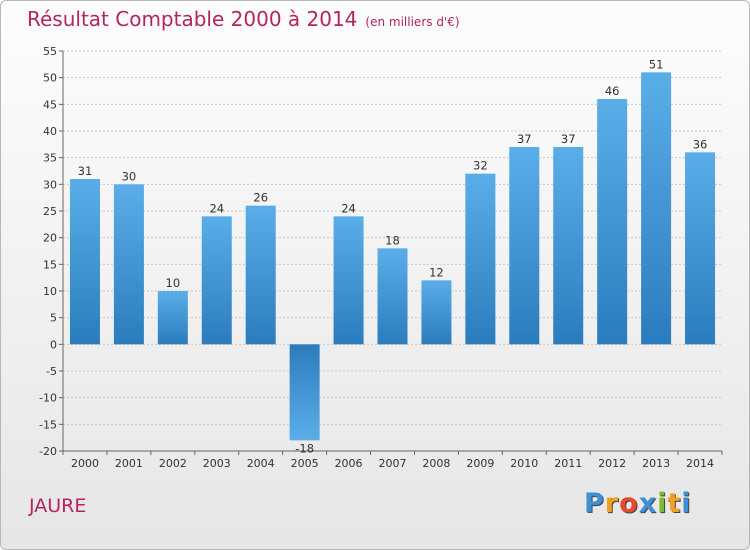 The height and width of the screenshot is (550, 750). Describe the element at coordinates (524, 463) in the screenshot. I see `x-tick-label-2010: 2010` at that location.